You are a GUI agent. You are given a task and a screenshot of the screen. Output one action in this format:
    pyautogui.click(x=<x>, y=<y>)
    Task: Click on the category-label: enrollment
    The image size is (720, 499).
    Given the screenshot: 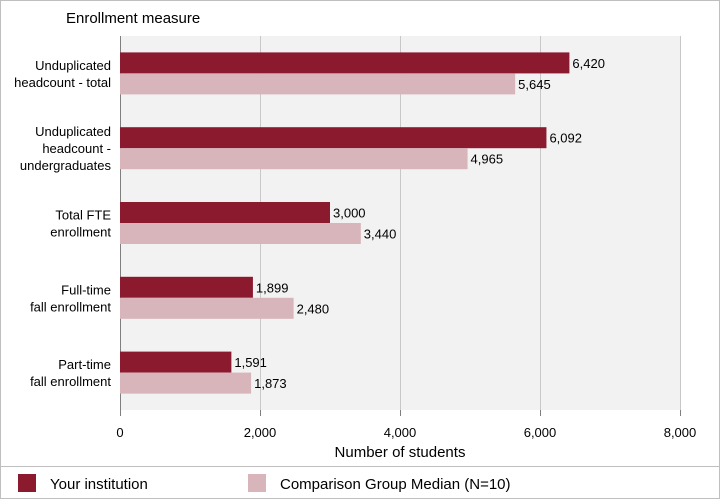 What is the action you would take?
    pyautogui.click(x=80, y=232)
    